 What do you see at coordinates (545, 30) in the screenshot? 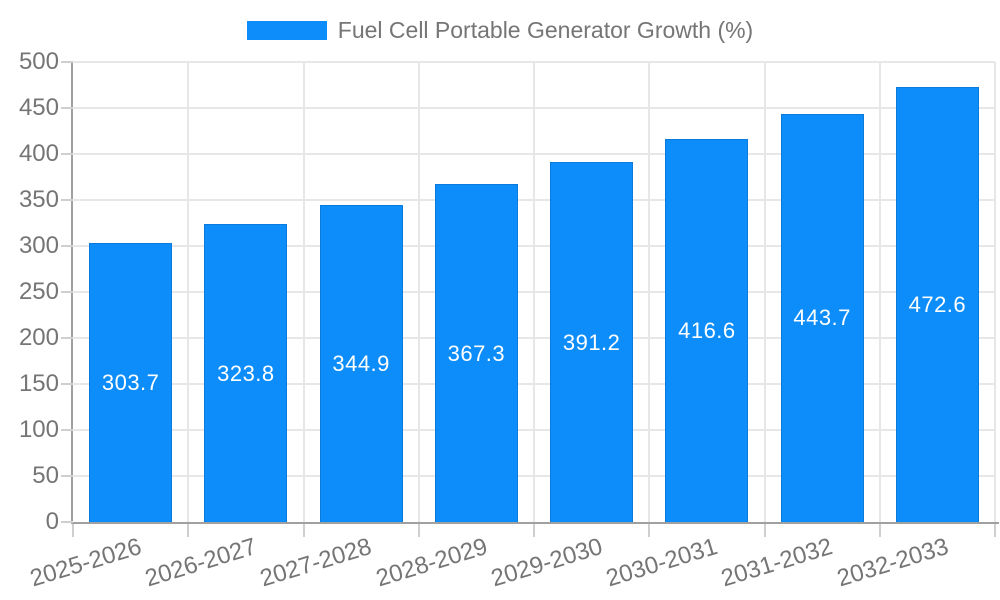
I see `legend-label: Fuel Cell Portable Generator Growth (%)` at bounding box center [545, 30].